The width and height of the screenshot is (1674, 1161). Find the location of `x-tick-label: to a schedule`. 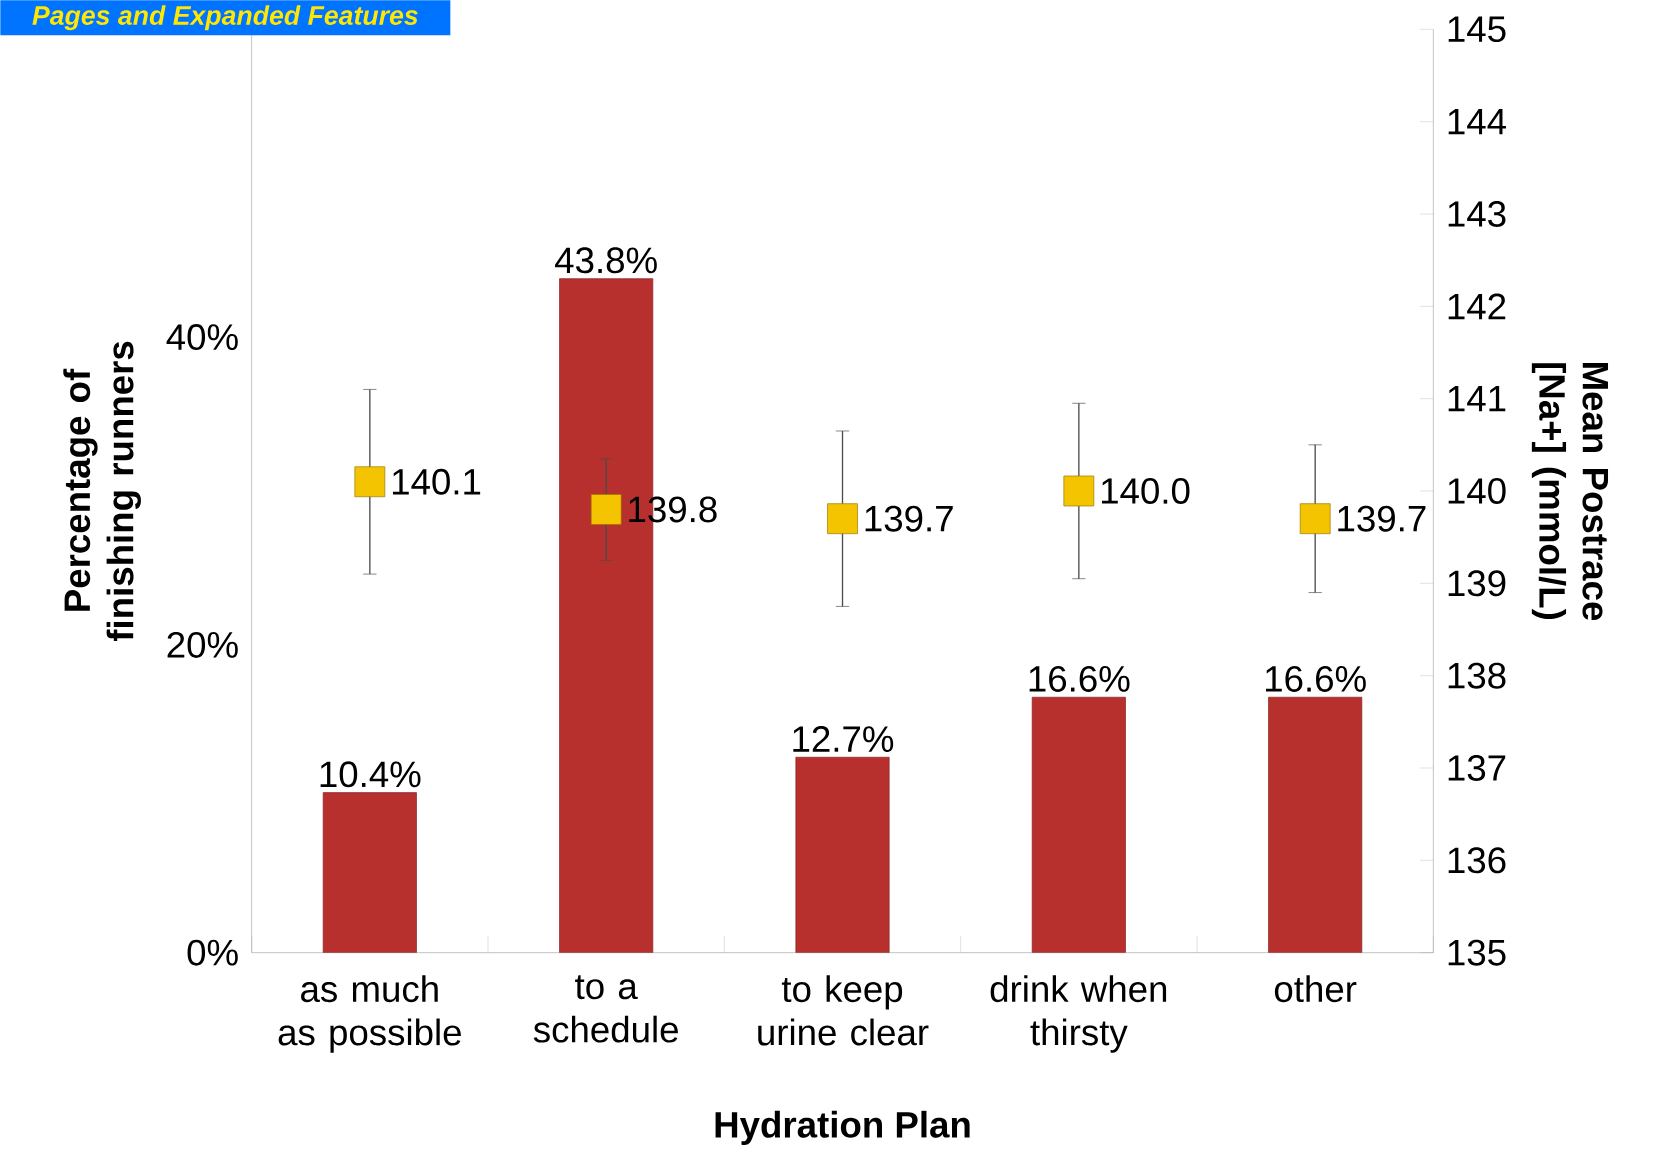

x-tick-label: to a schedule is located at coordinates (605, 1009).